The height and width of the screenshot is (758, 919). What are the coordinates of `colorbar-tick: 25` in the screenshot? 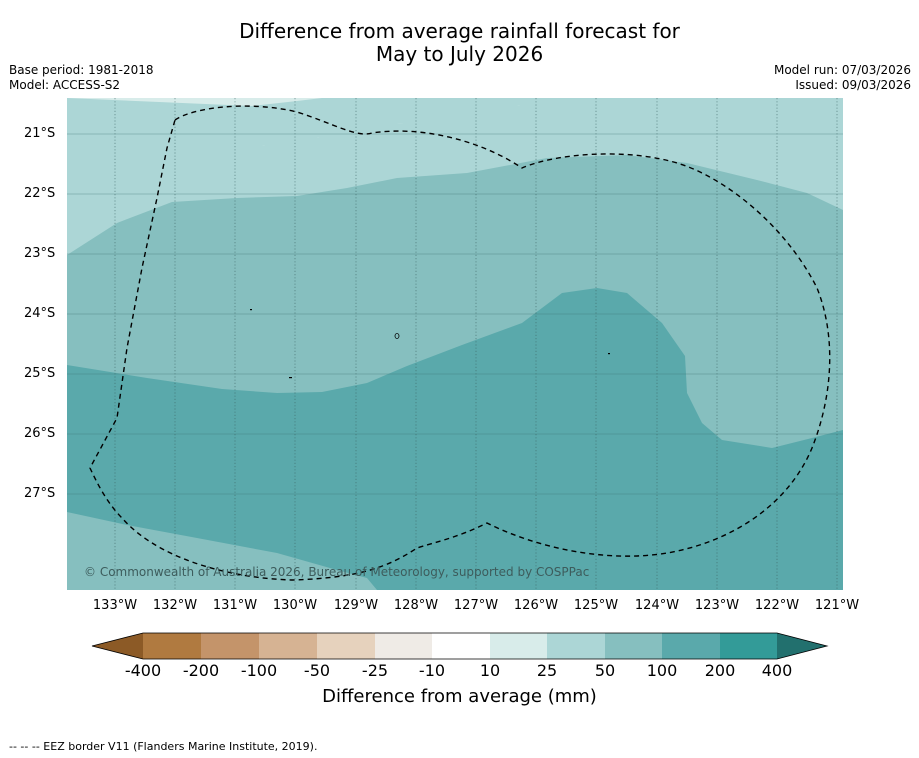 It's located at (547, 670).